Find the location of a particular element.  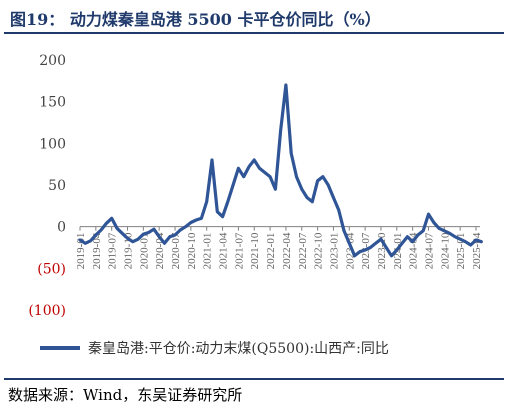

x-tick-label: 2023-10 is located at coordinates (382, 250).